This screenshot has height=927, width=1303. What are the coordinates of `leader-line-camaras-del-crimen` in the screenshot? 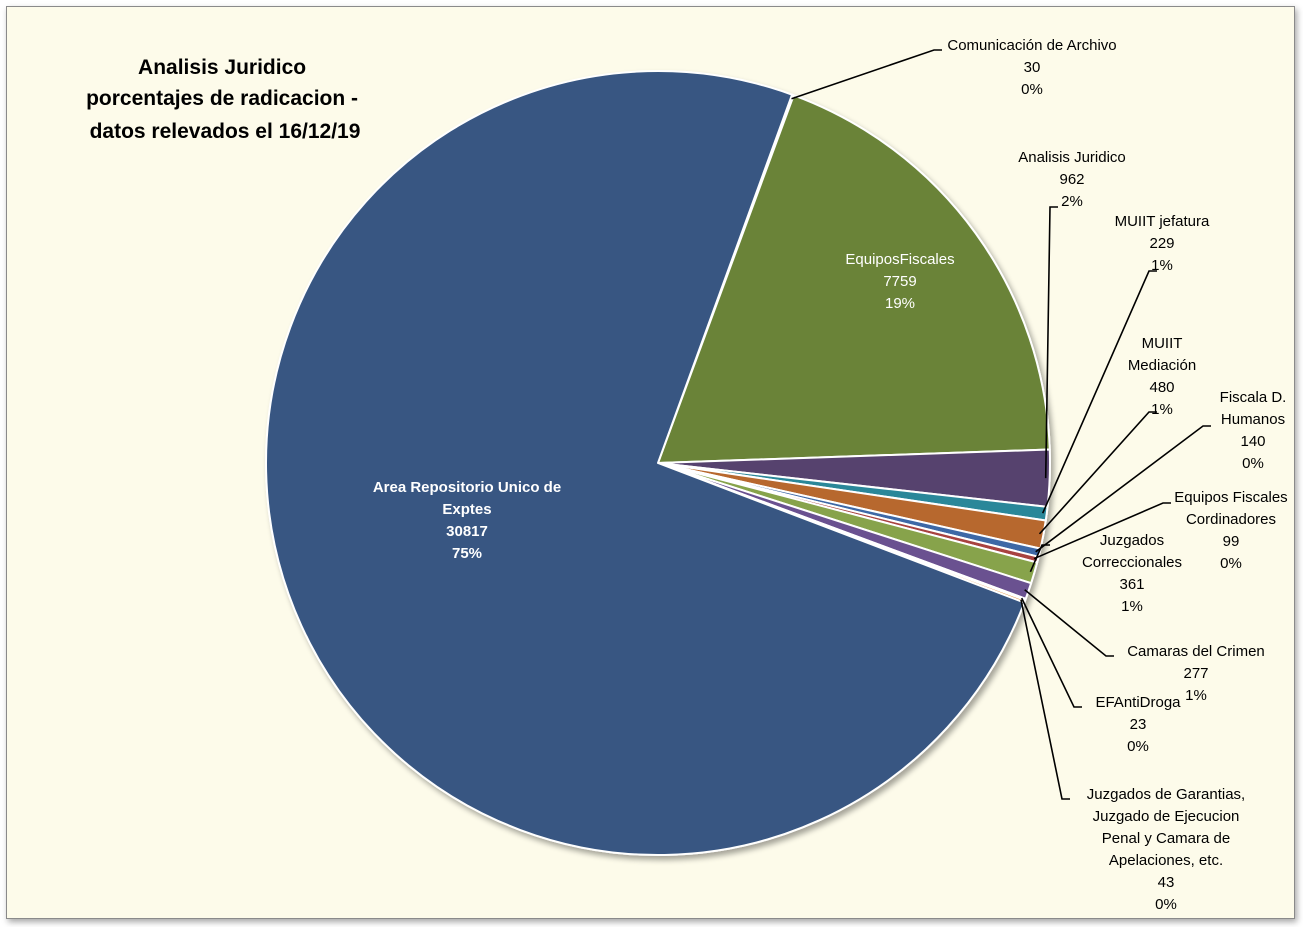 It's located at (1069, 623).